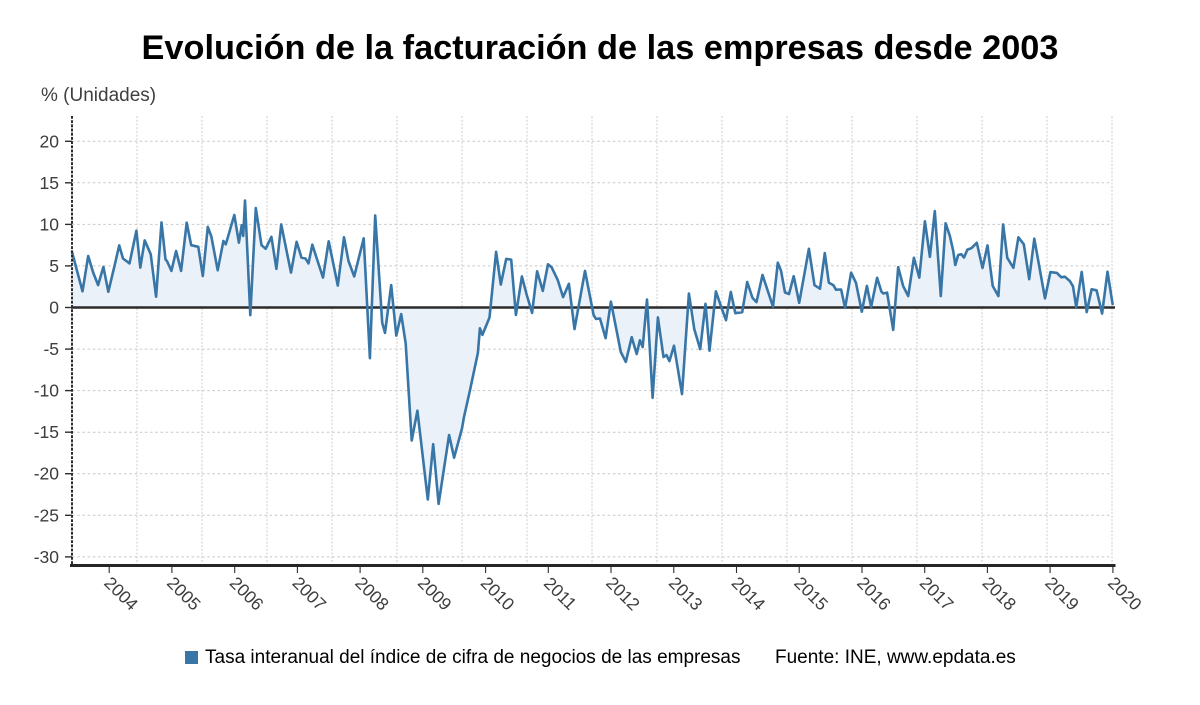 The height and width of the screenshot is (705, 1200). What do you see at coordinates (623, 594) in the screenshot?
I see `svg-text: 2012` at bounding box center [623, 594].